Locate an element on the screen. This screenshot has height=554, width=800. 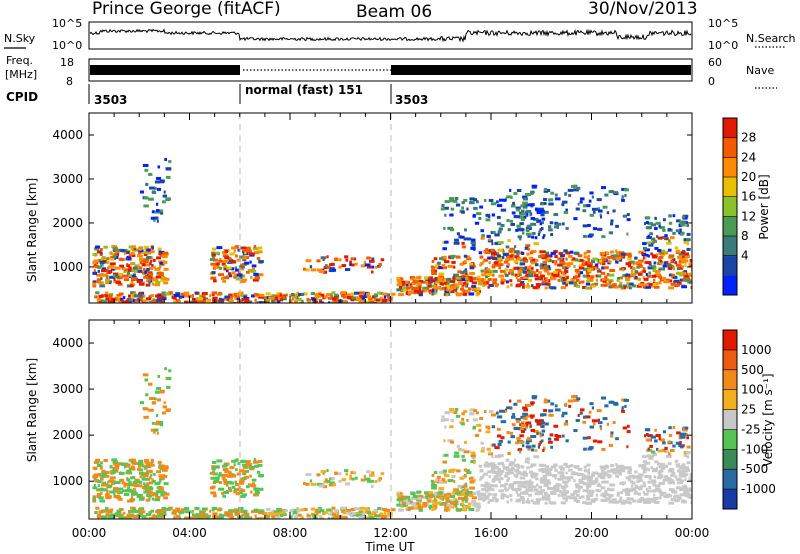
velocity-ylabel: Slant Range [km] is located at coordinates (32, 410).